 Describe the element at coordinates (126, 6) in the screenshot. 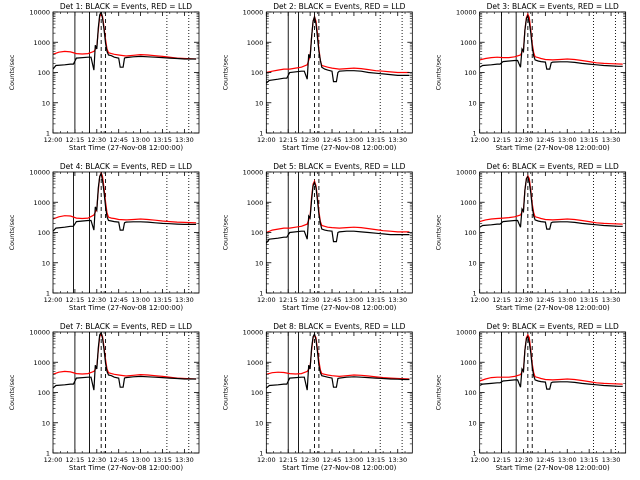

I see `panel-title: Det 1: BLACK = Events, RED = LLD` at that location.